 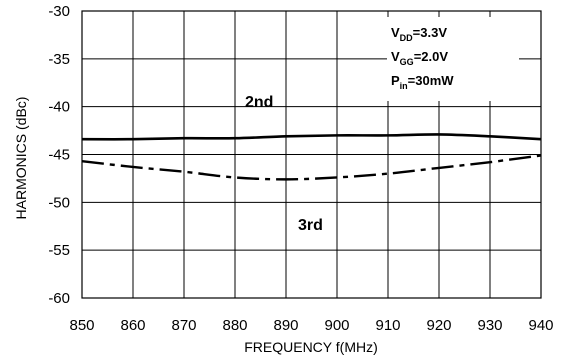 I want to click on x-tick-labels: 850 860 870 880 890 900 910 920 930 940, so click(x=311, y=325).